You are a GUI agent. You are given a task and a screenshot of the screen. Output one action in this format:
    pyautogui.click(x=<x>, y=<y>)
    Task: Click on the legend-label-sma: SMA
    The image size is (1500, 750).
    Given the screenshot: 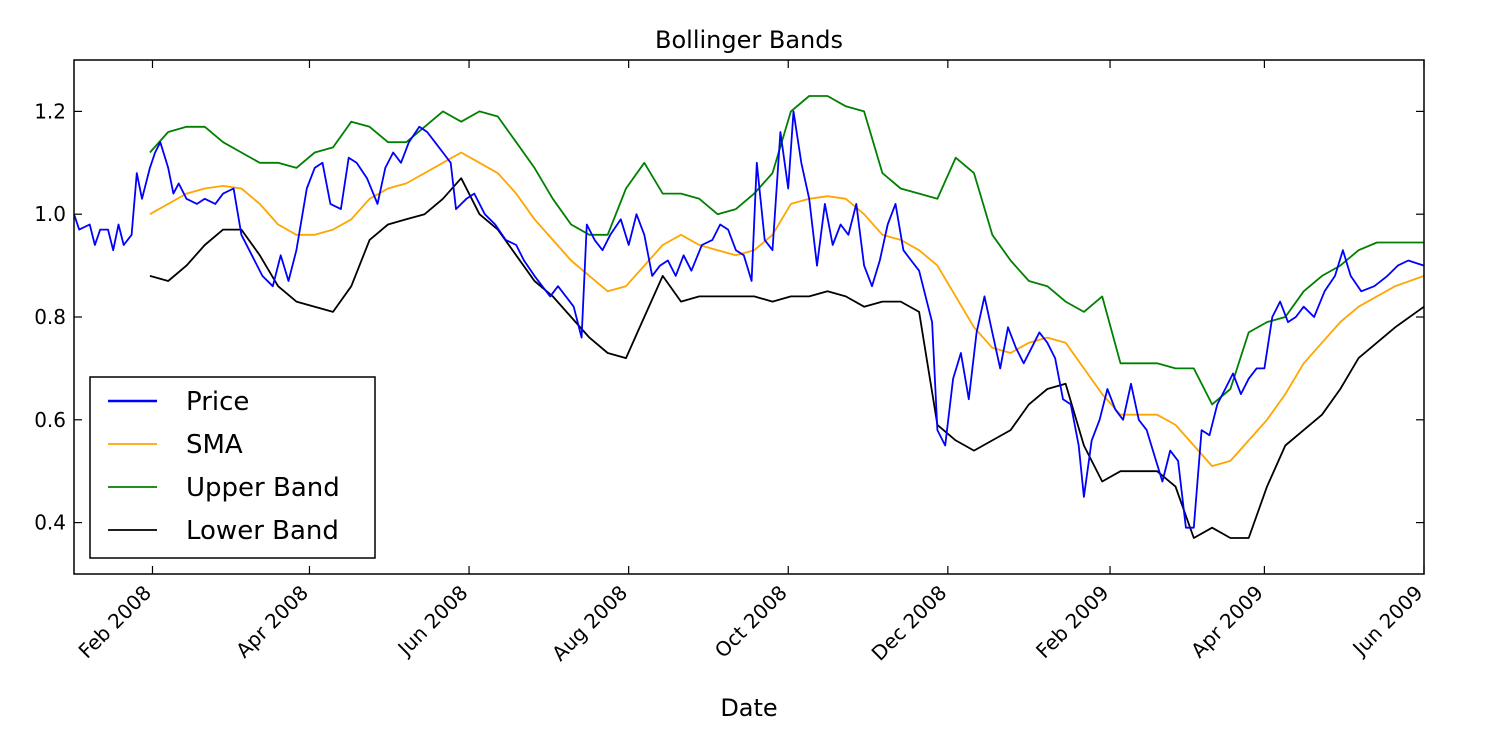 What is the action you would take?
    pyautogui.click(x=214, y=445)
    